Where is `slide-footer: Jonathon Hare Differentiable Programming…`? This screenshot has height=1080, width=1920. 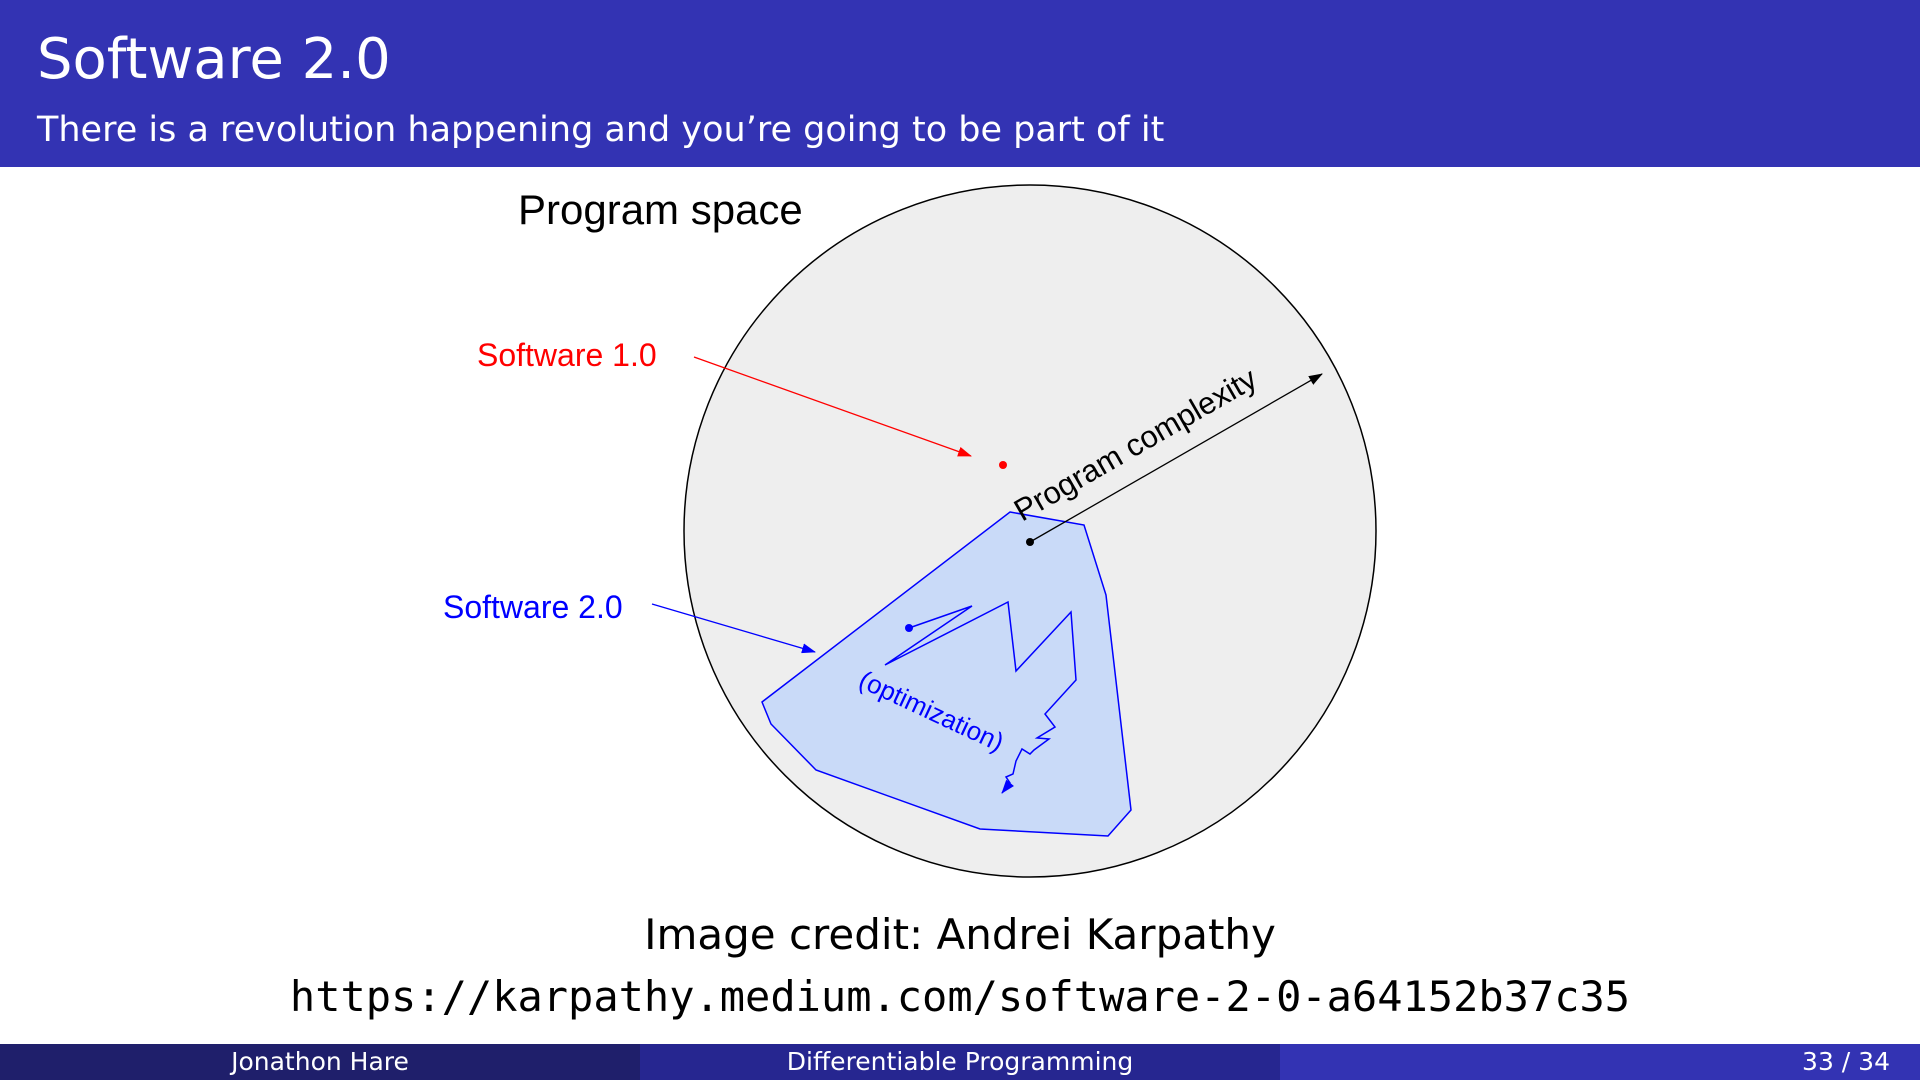 slide-footer: Jonathon Hare Differentiable Programming… is located at coordinates (960, 1062).